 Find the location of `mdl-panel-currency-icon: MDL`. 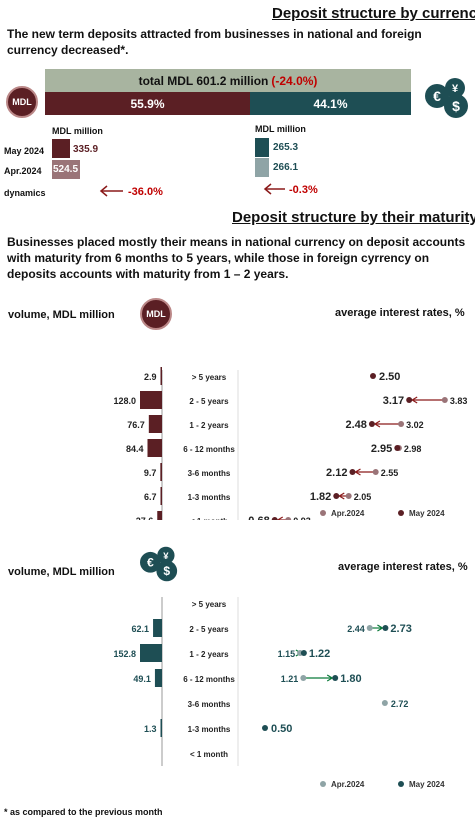

mdl-panel-currency-icon: MDL is located at coordinates (156, 314).